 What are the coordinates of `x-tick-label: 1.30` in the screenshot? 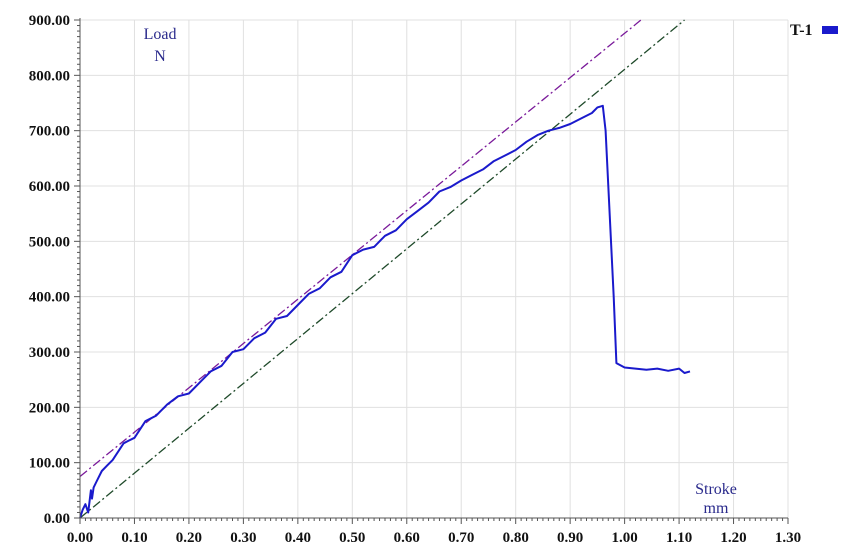 It's located at (788, 538).